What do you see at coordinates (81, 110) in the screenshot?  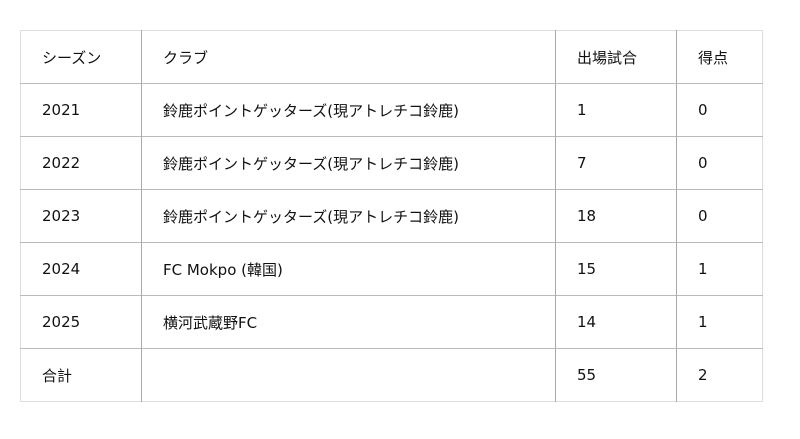 I see `season-cell: 2021` at bounding box center [81, 110].